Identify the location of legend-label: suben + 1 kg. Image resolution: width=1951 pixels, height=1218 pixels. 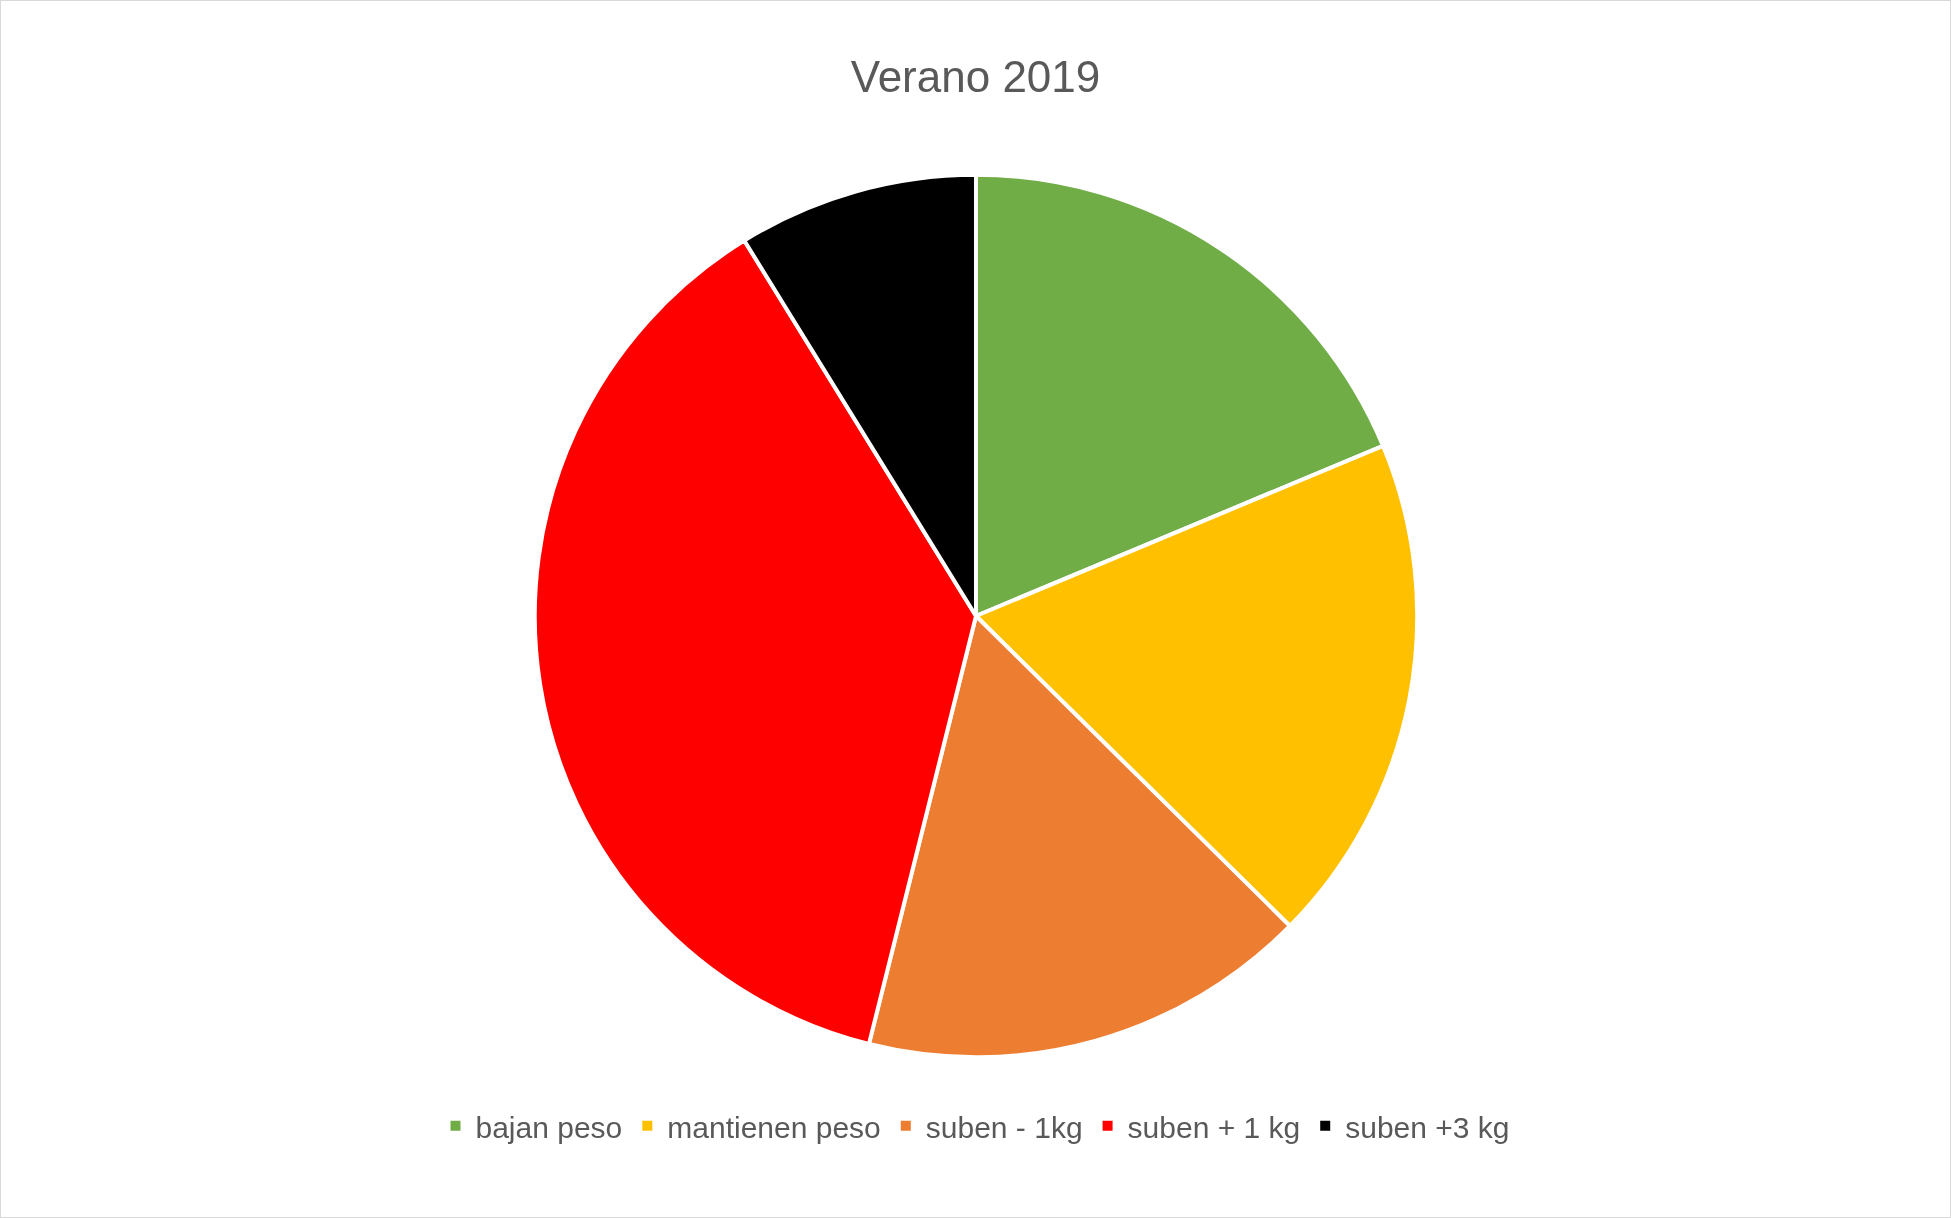
(1214, 1127).